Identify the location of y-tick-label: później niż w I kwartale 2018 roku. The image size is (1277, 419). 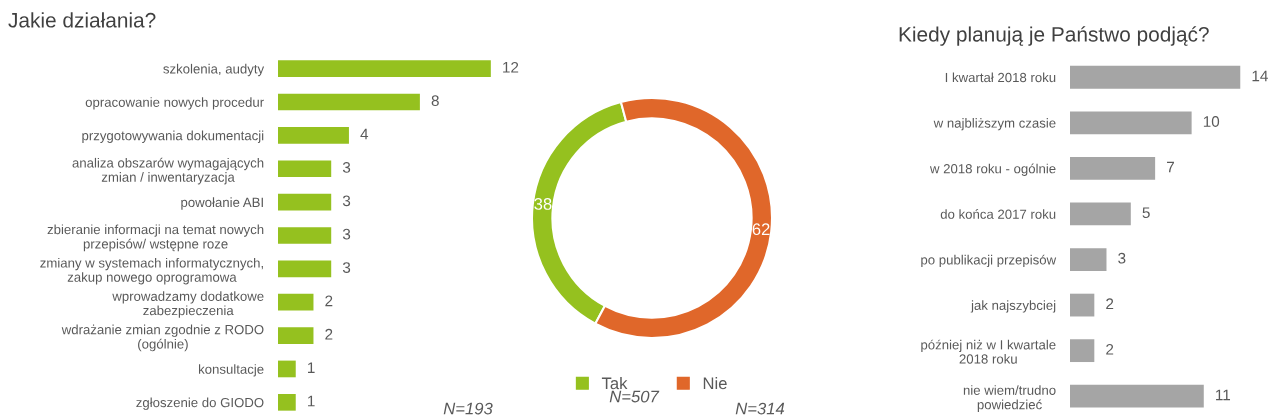
(988, 351).